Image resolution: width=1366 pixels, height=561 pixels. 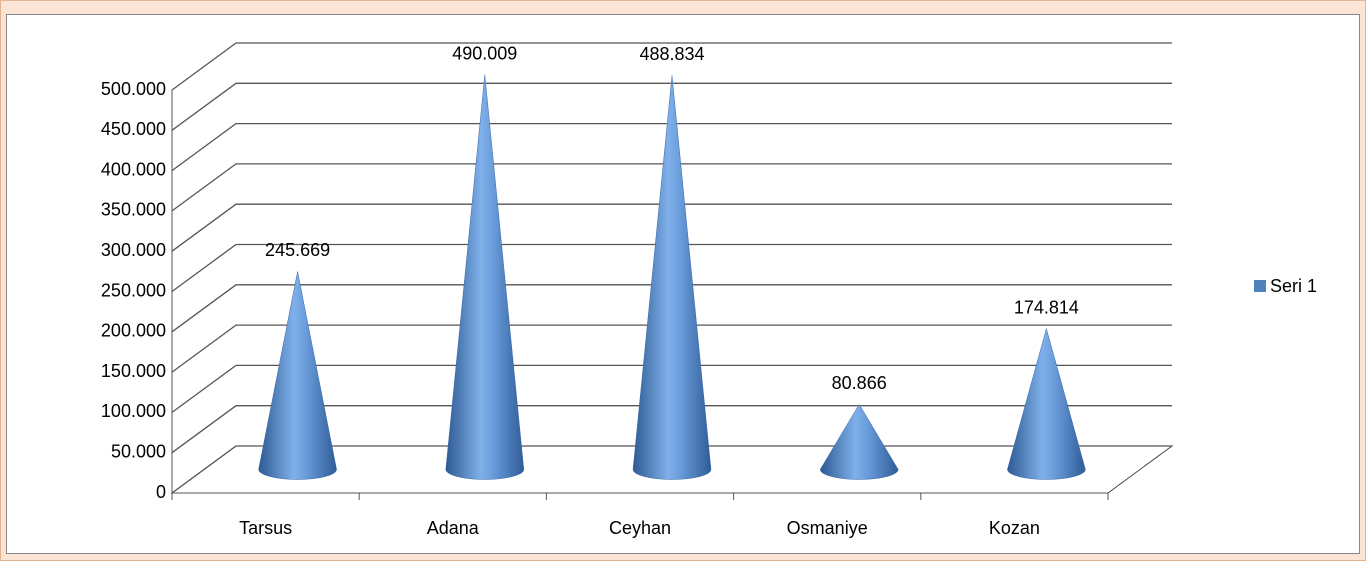 I want to click on x-tick-label: Tarsus, so click(x=265, y=528).